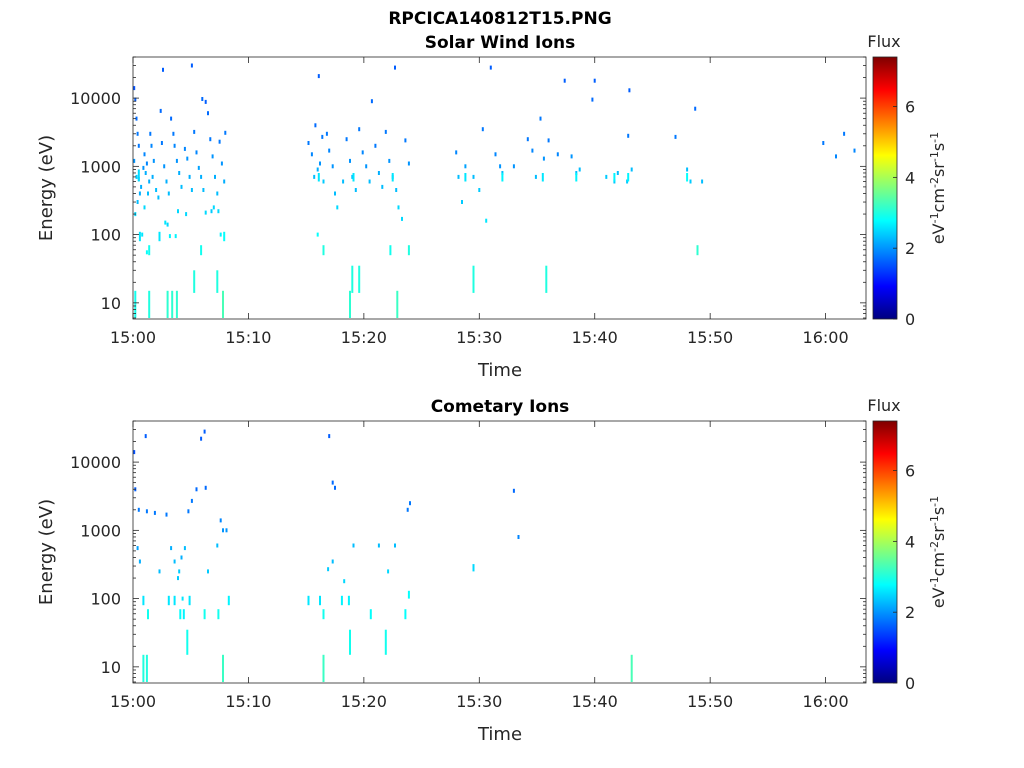 The image size is (1024, 768). I want to click on colorbar-tick-label: 4, so click(910, 541).